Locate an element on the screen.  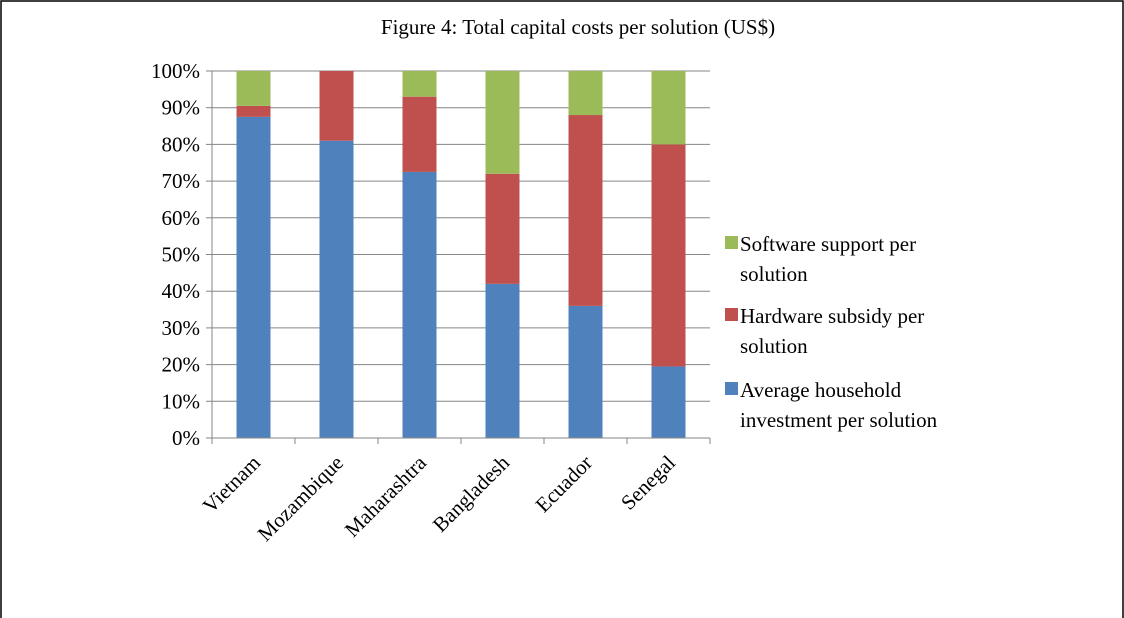
y-tick-label: 70% is located at coordinates (181, 181).